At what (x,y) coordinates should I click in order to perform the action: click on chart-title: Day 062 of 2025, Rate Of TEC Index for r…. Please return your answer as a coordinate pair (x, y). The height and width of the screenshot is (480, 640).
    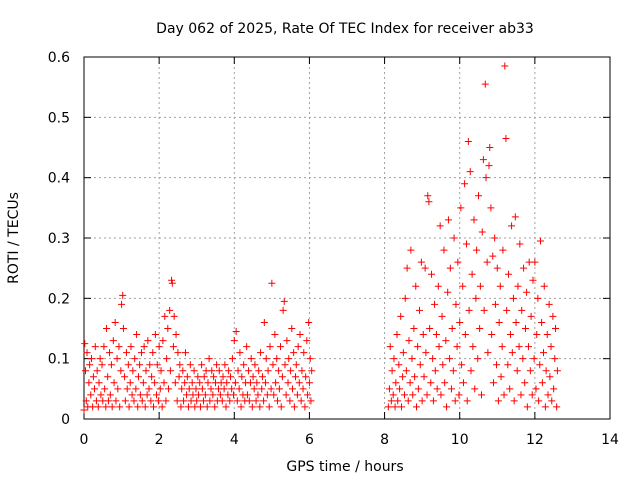
    Looking at the image, I should click on (345, 29).